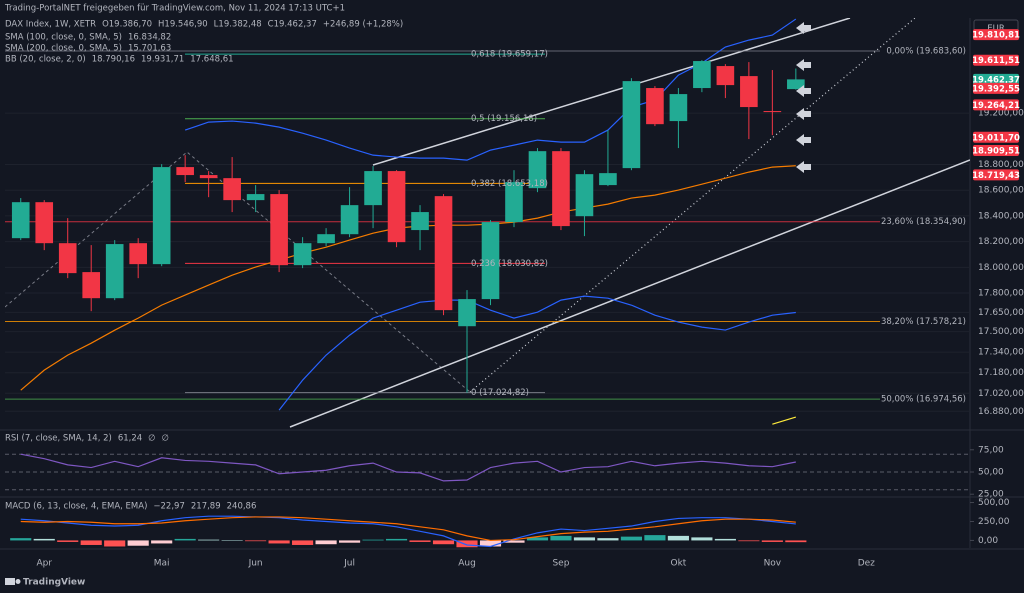 Image resolution: width=1024 pixels, height=593 pixels. What do you see at coordinates (509, 55) in the screenshot?
I see `fib-label: 0,618 (19.659,17)` at bounding box center [509, 55].